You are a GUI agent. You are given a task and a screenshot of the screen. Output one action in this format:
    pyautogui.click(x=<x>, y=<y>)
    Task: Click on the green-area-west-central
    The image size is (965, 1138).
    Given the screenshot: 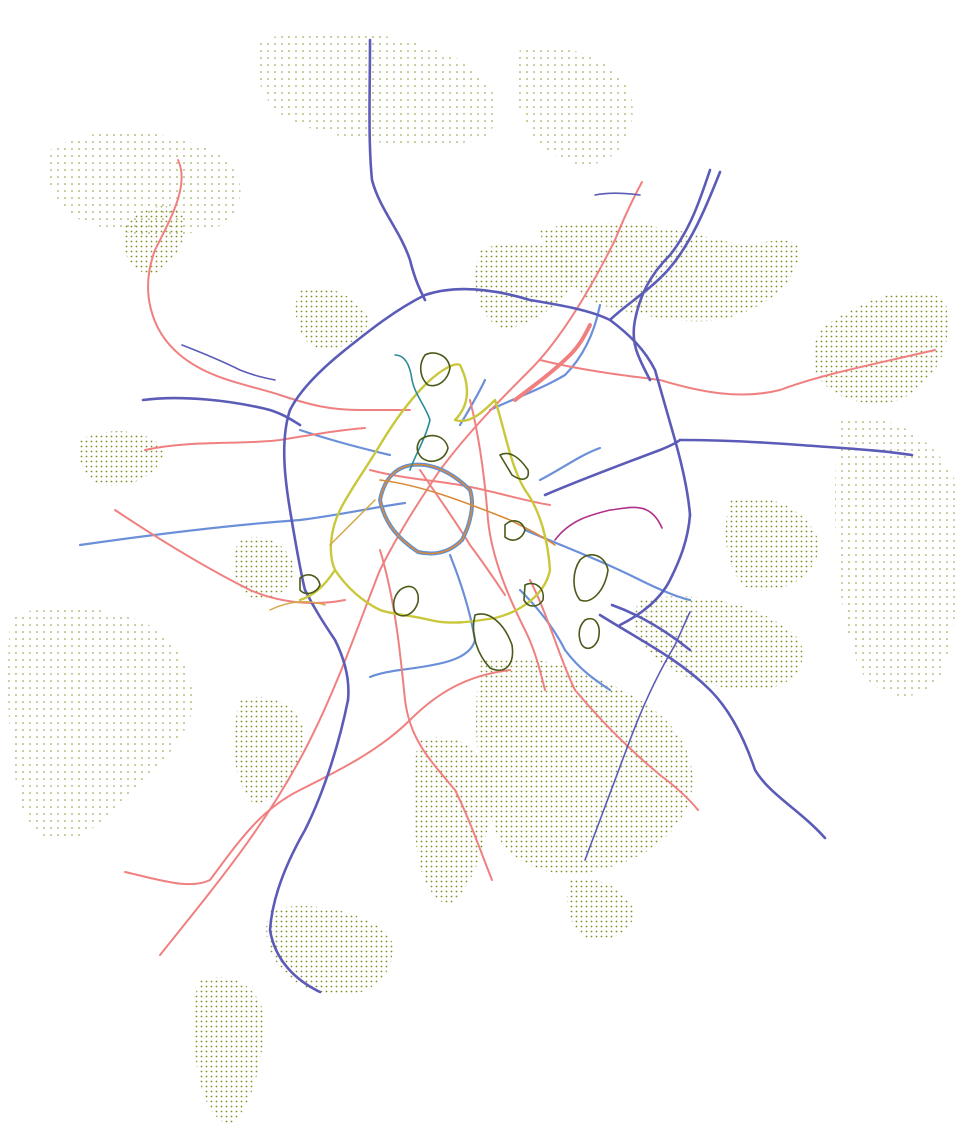 What is the action you would take?
    pyautogui.click(x=264, y=567)
    